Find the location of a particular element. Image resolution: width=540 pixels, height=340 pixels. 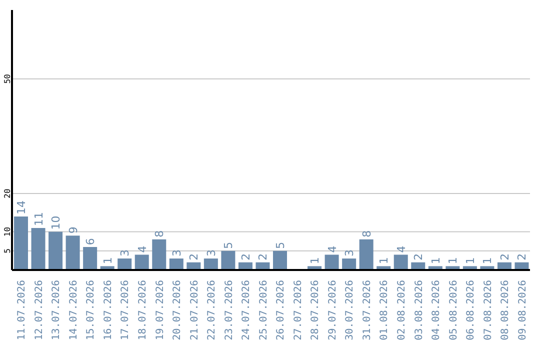

x-tick-label: 09.08.2026 is located at coordinates (522, 310).